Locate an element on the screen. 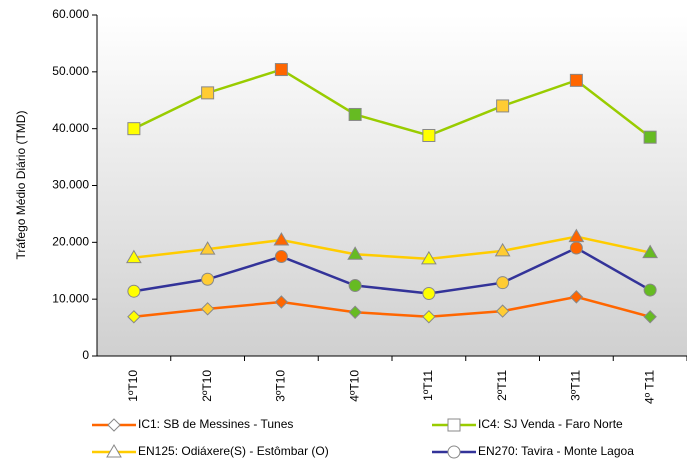 The height and width of the screenshot is (461, 687). legend-label: EN270: Tavira - Monte Lagoa is located at coordinates (556, 451).